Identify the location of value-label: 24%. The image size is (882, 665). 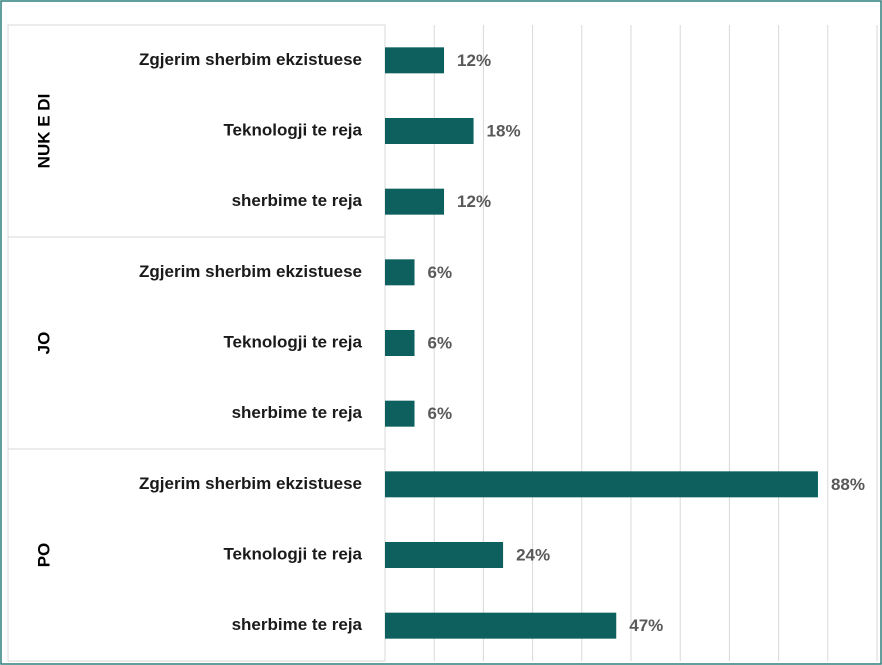
(533, 554).